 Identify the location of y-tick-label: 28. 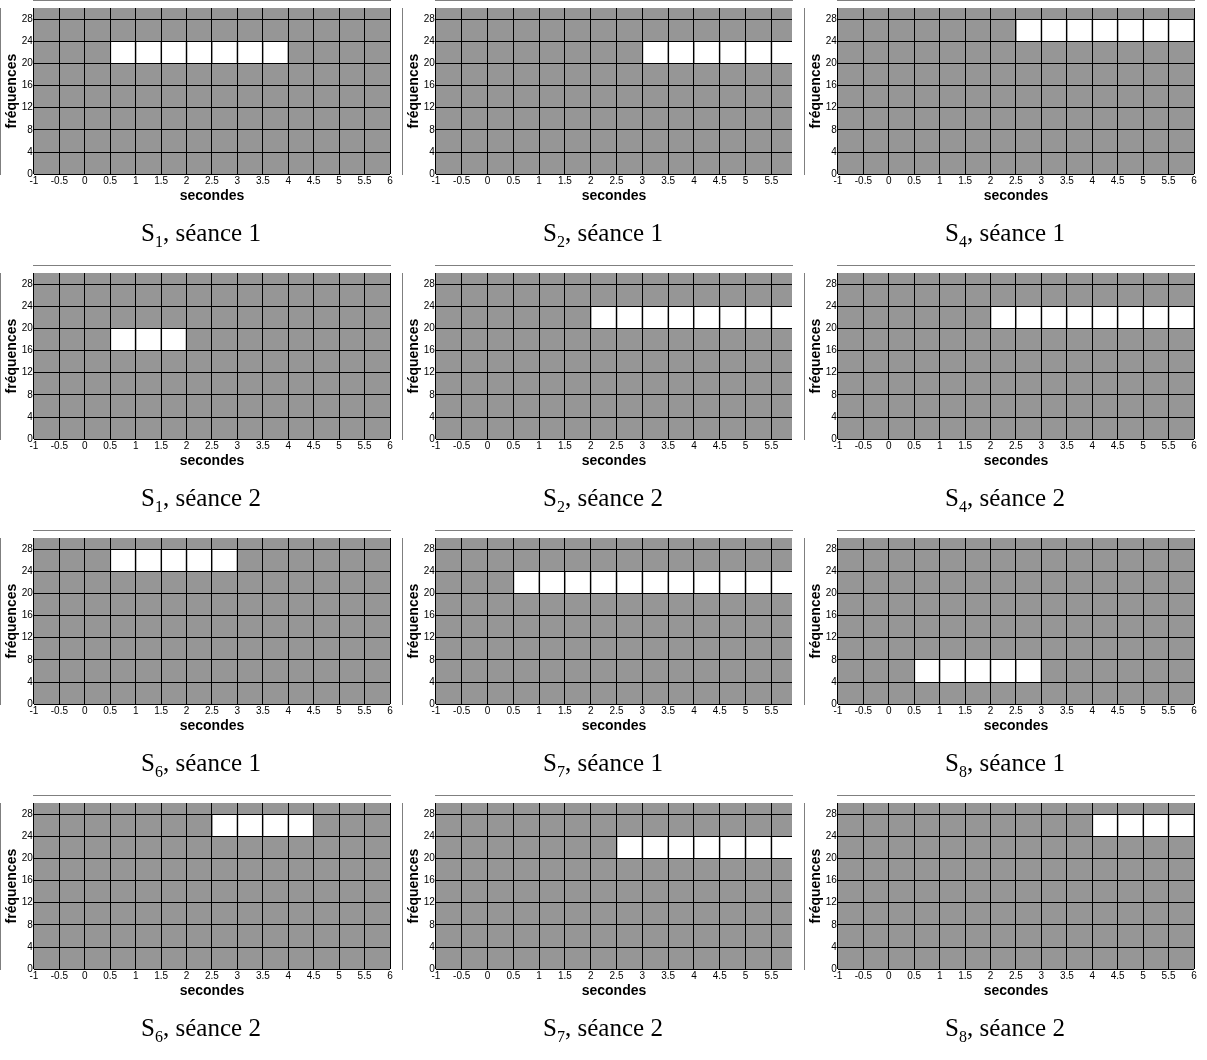
(429, 18).